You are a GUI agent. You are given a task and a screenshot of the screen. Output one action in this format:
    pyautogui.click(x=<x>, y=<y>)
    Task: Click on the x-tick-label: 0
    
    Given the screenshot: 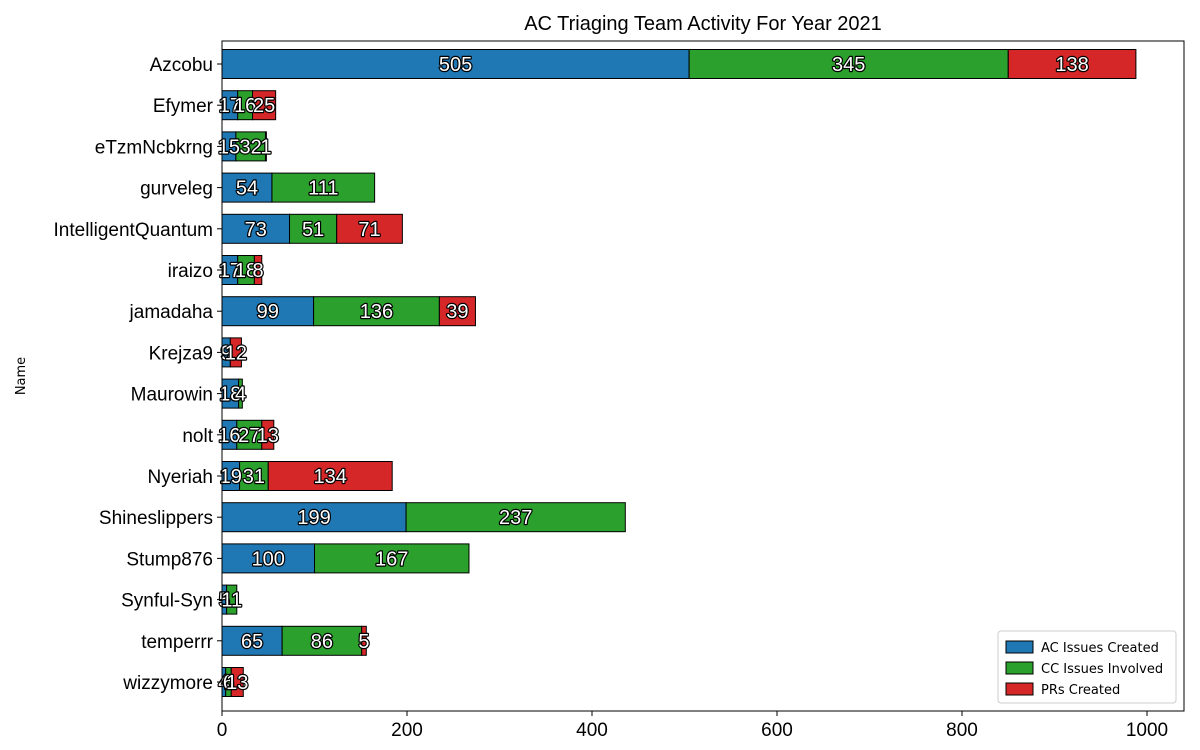 What is the action you would take?
    pyautogui.click(x=222, y=730)
    